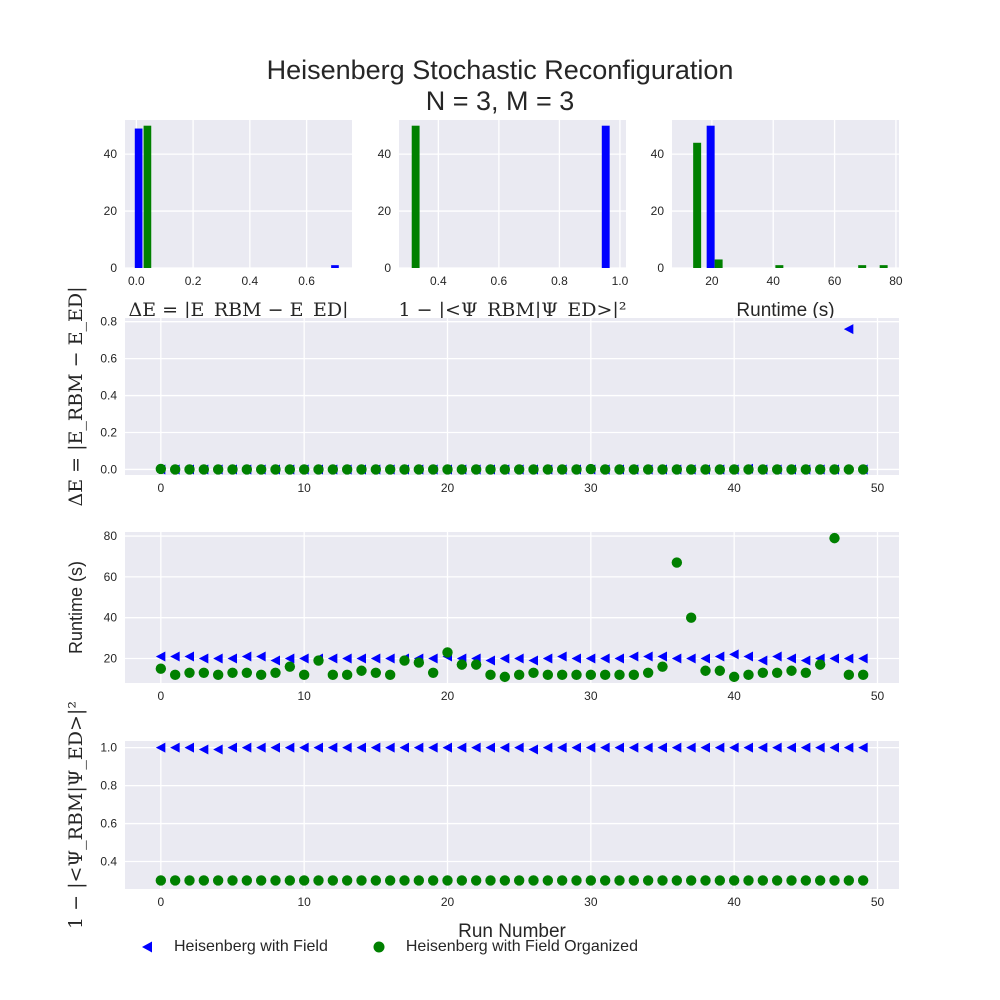 The width and height of the screenshot is (1000, 1000). Describe the element at coordinates (108, 469) in the screenshot. I see `y-tick-label: 0.0` at that location.